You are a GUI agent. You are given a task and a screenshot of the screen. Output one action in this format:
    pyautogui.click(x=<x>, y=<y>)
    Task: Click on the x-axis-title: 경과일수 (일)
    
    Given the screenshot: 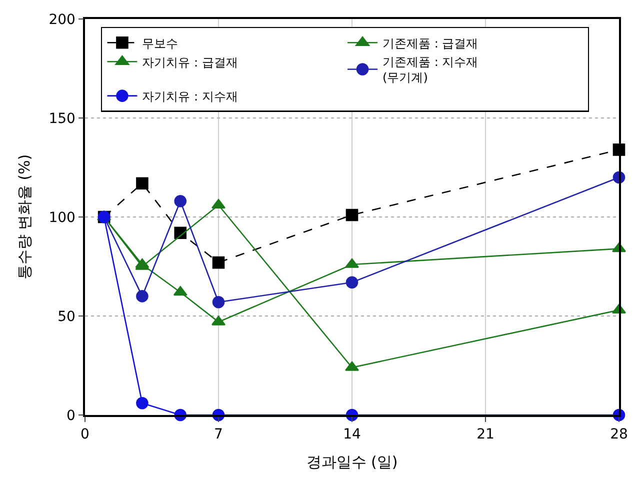 What is the action you would take?
    pyautogui.click(x=352, y=462)
    